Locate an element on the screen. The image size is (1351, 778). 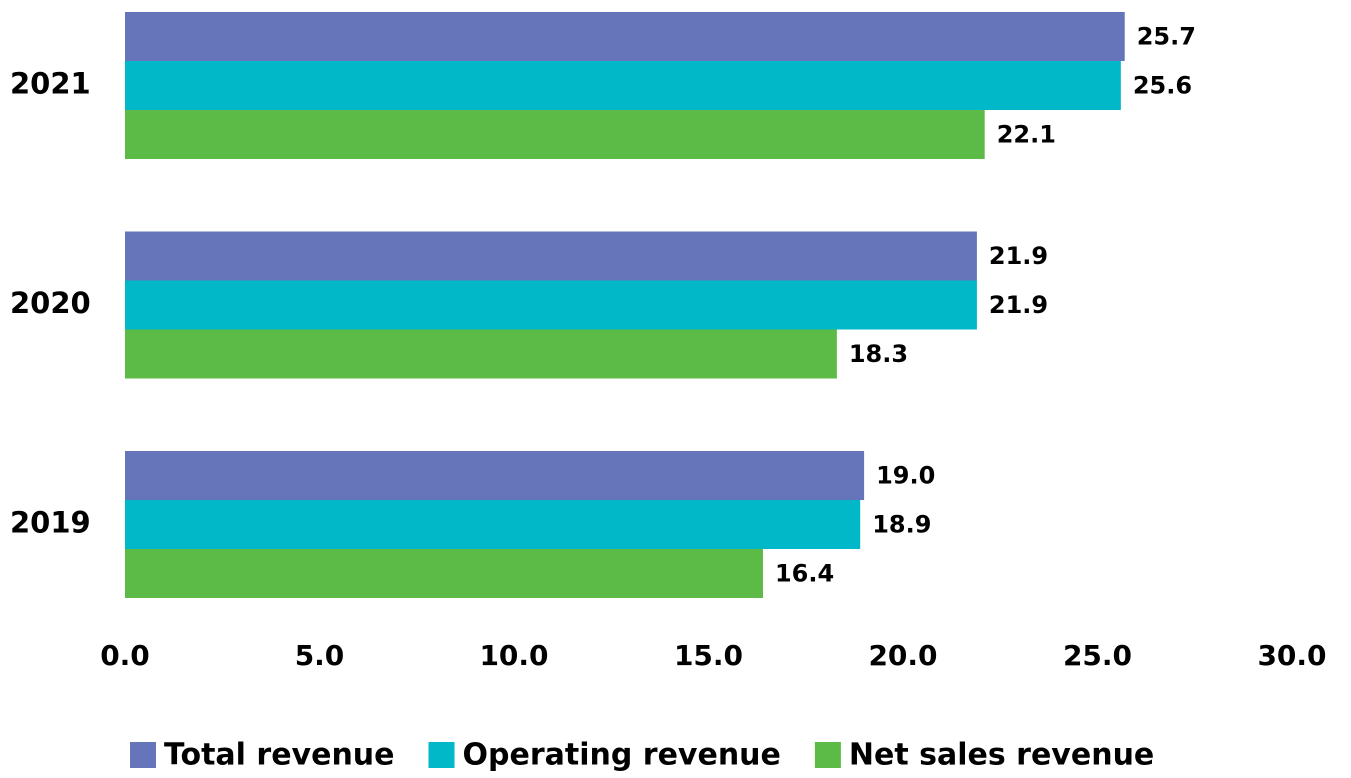
legend-label: Total revenue is located at coordinates (279, 755).